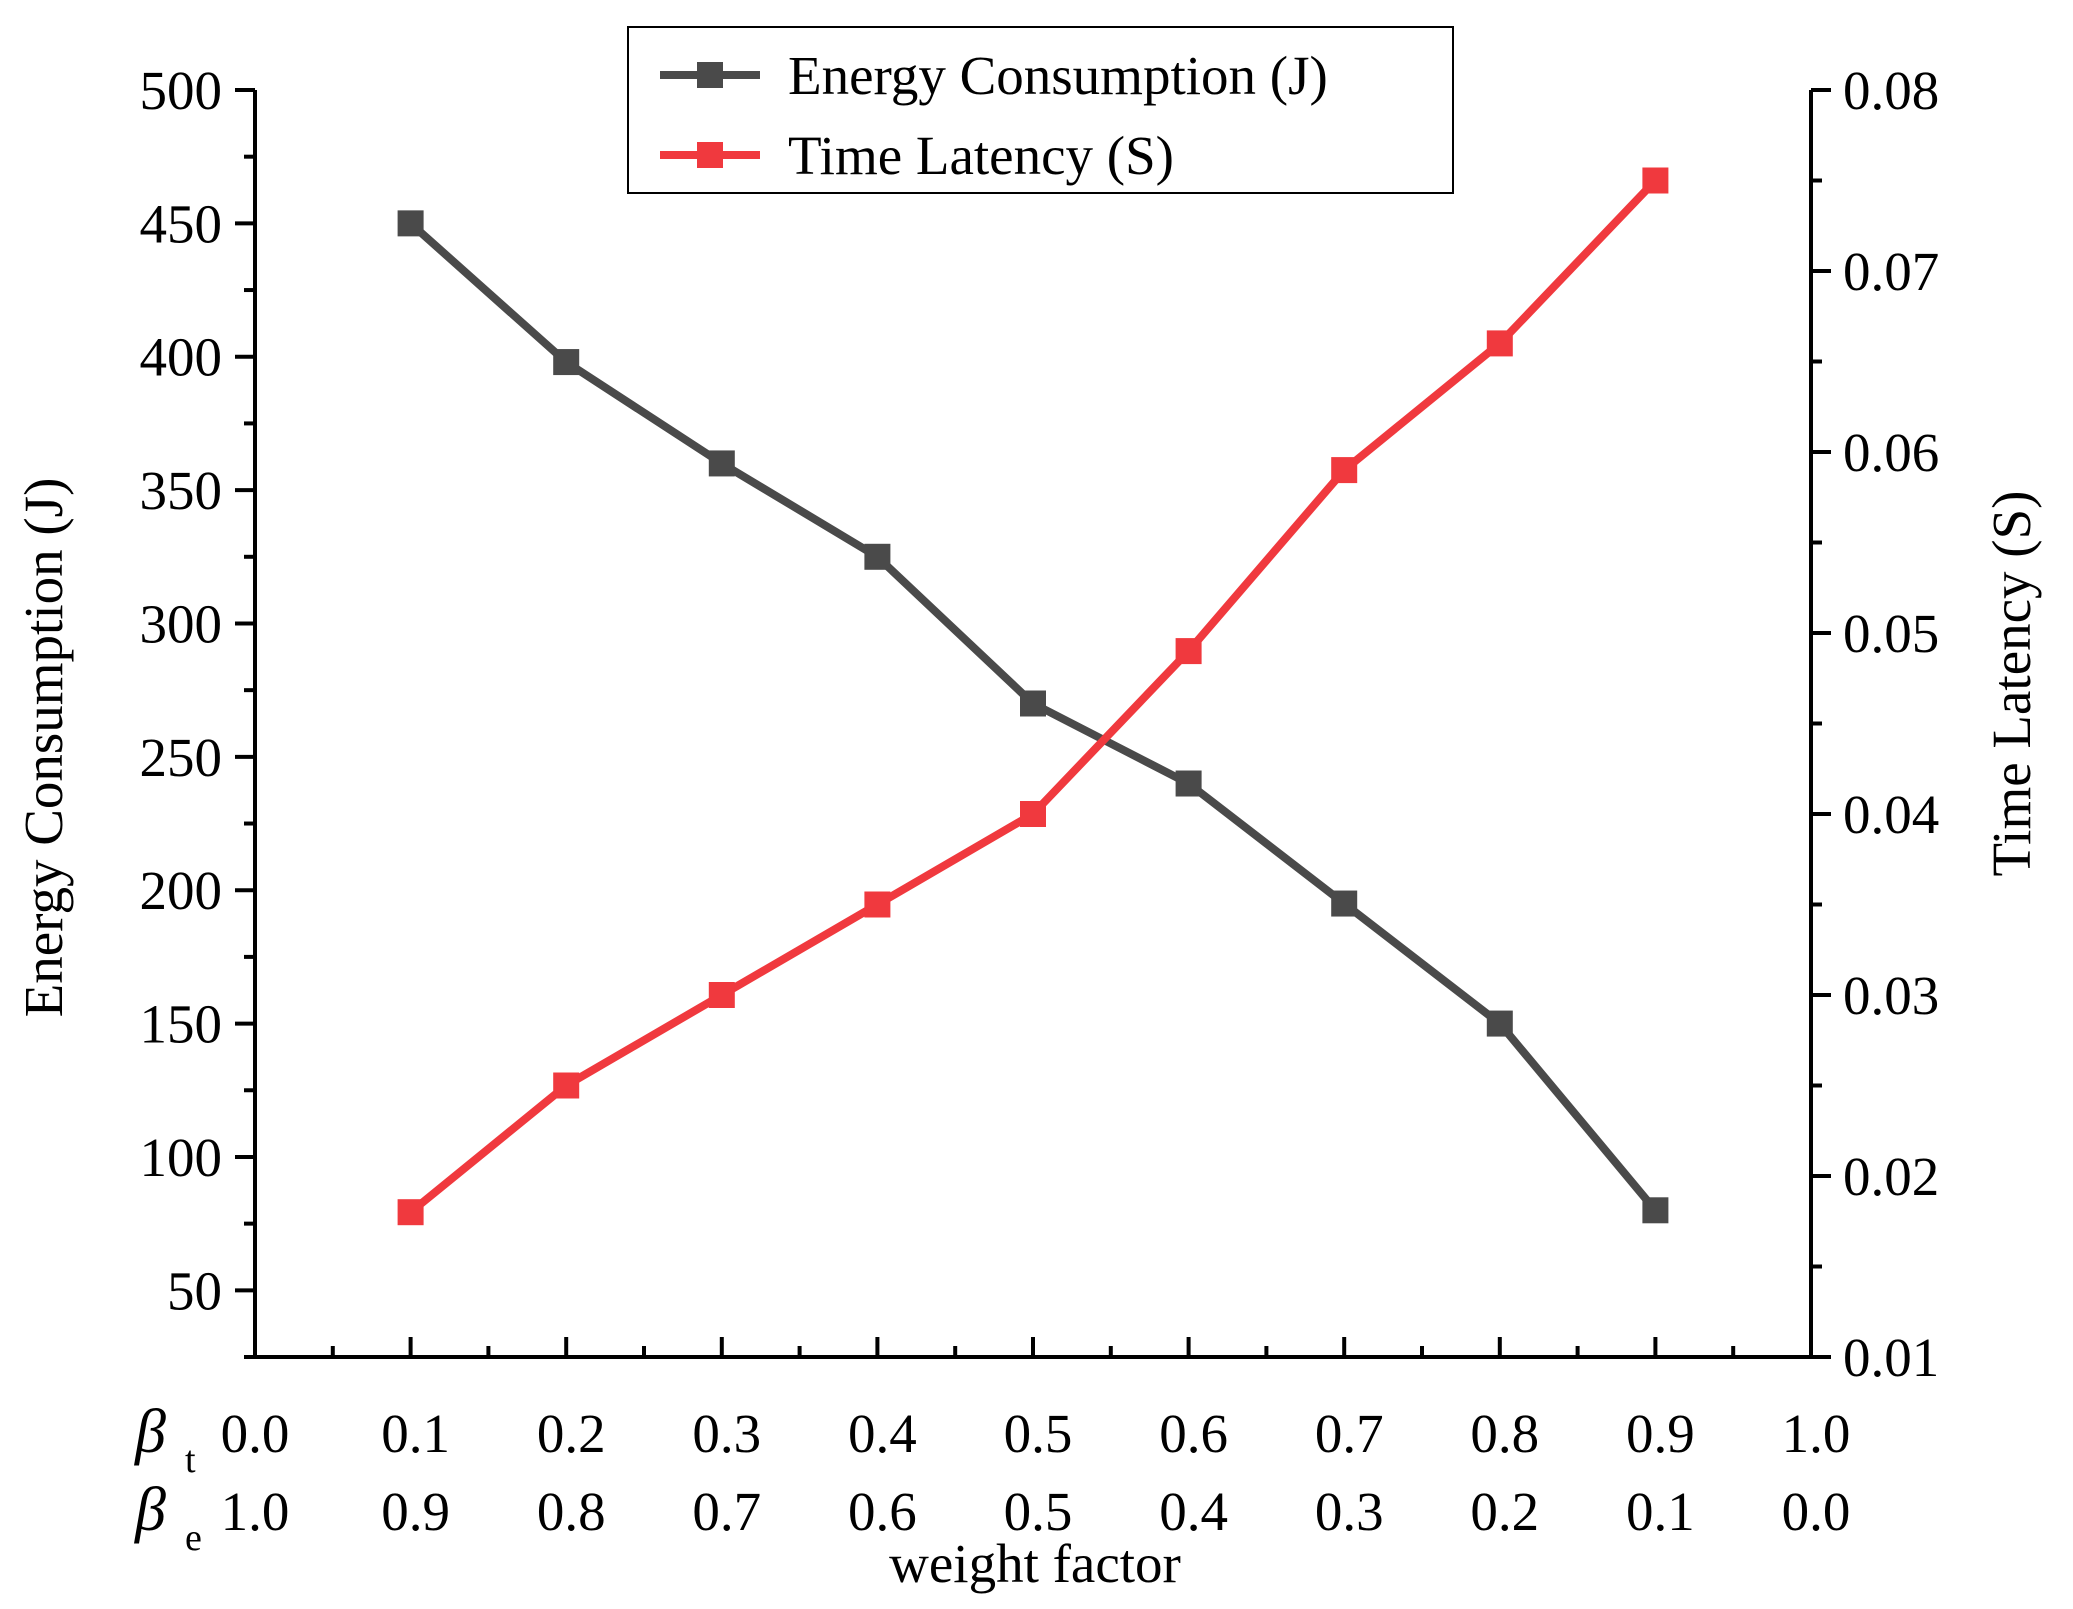 The image size is (2073, 1609). Describe the element at coordinates (1035, 1563) in the screenshot. I see `x-axis-title: weight factor` at that location.